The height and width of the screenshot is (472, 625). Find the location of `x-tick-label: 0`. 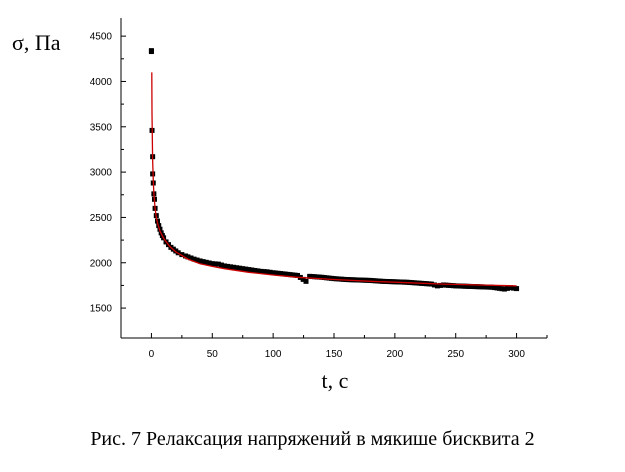

x-tick-label: 0 is located at coordinates (152, 354).